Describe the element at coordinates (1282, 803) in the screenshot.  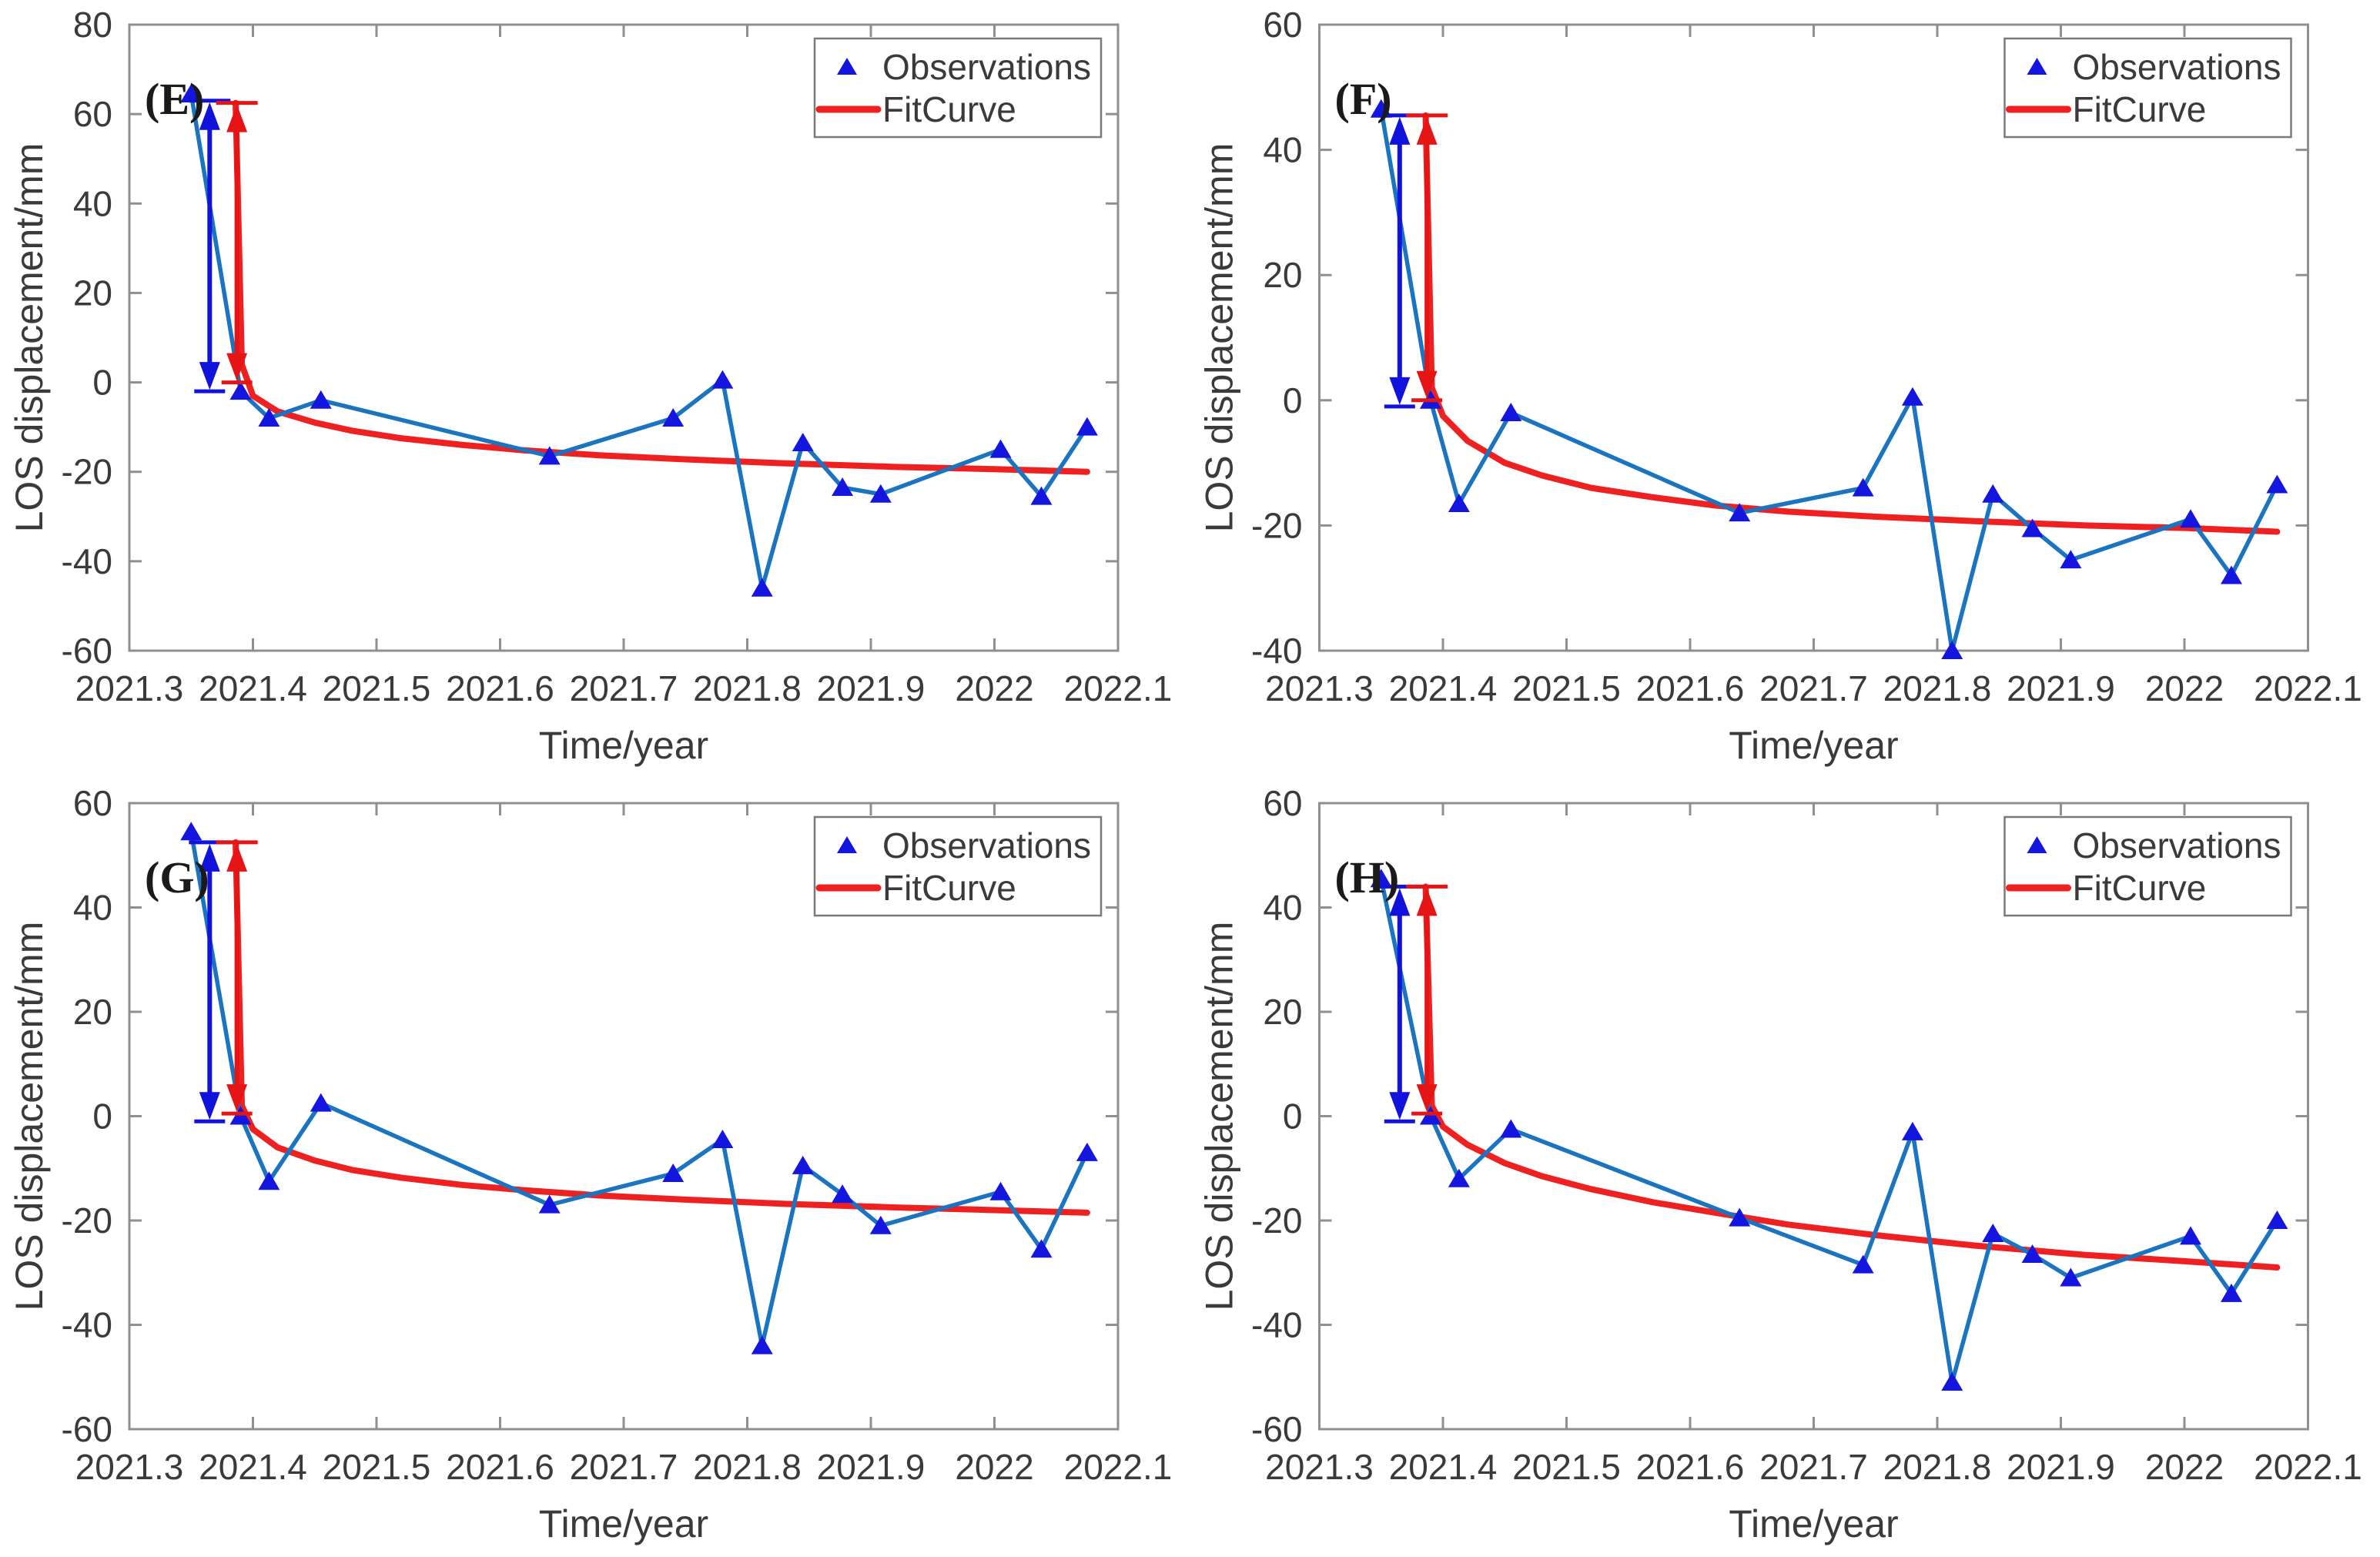
I see `y-tick-label: 60` at that location.